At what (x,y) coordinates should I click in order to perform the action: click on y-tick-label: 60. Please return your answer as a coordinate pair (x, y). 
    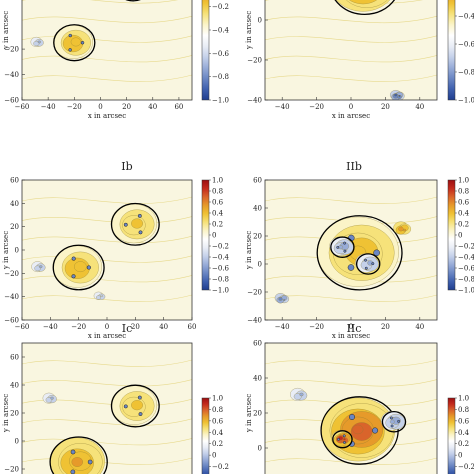
    Looking at the image, I should click on (257, 344).